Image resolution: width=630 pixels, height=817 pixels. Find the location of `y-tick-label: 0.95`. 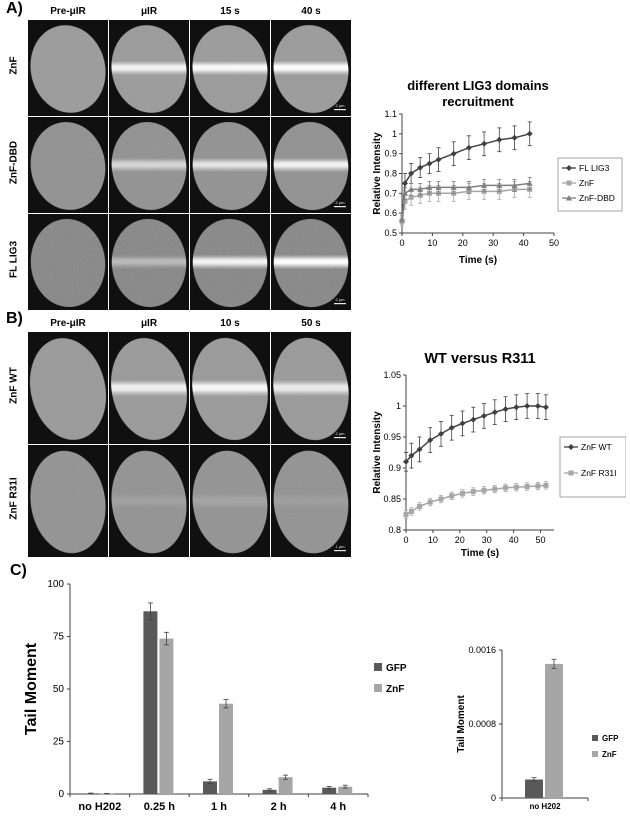

y-tick-label: 0.95 is located at coordinates (392, 437).